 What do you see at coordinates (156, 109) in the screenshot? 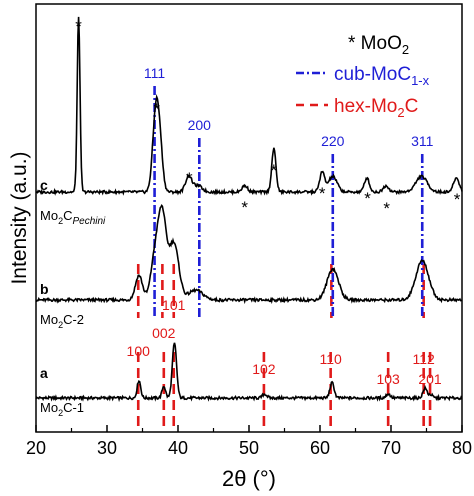
I see `moo2-star-marker-1: *` at bounding box center [156, 109].